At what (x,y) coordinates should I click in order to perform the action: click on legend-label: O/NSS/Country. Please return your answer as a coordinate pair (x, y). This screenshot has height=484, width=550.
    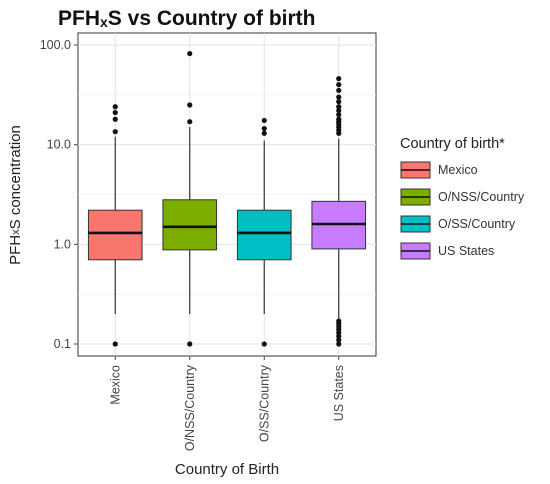
    Looking at the image, I should click on (481, 197).